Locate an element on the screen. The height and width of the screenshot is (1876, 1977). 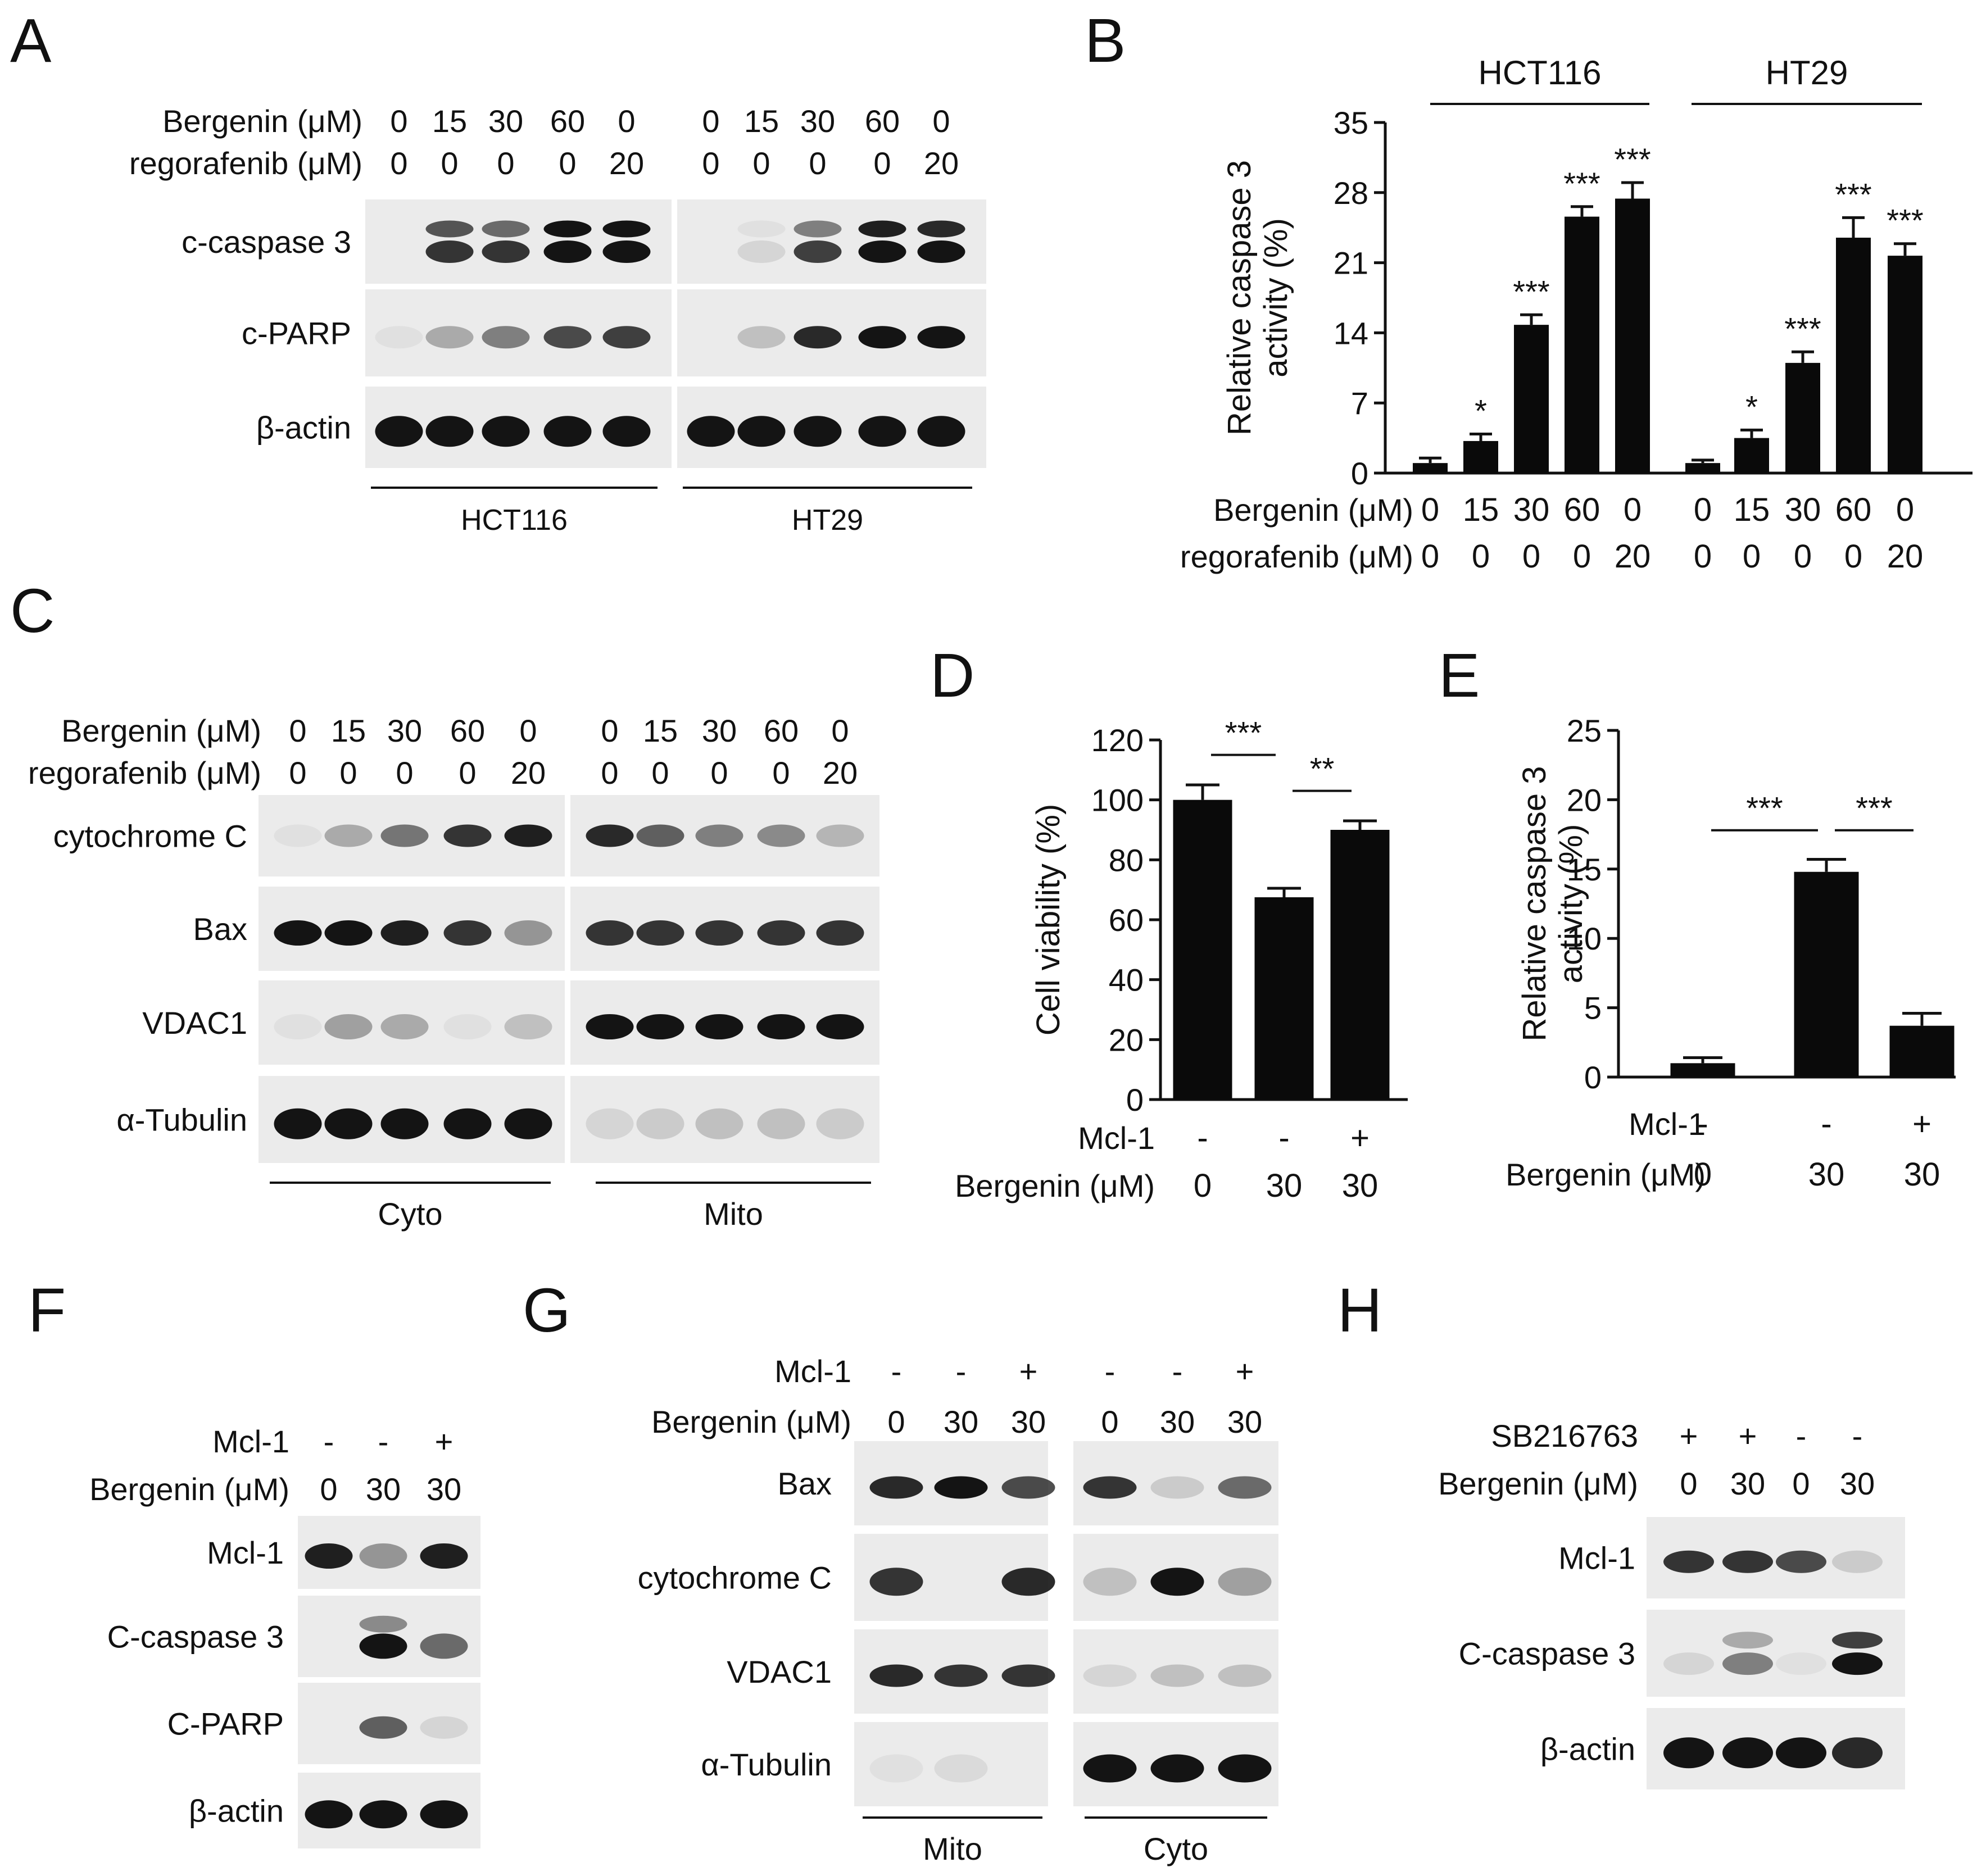
y-tick-label: 40 is located at coordinates (1126, 980).